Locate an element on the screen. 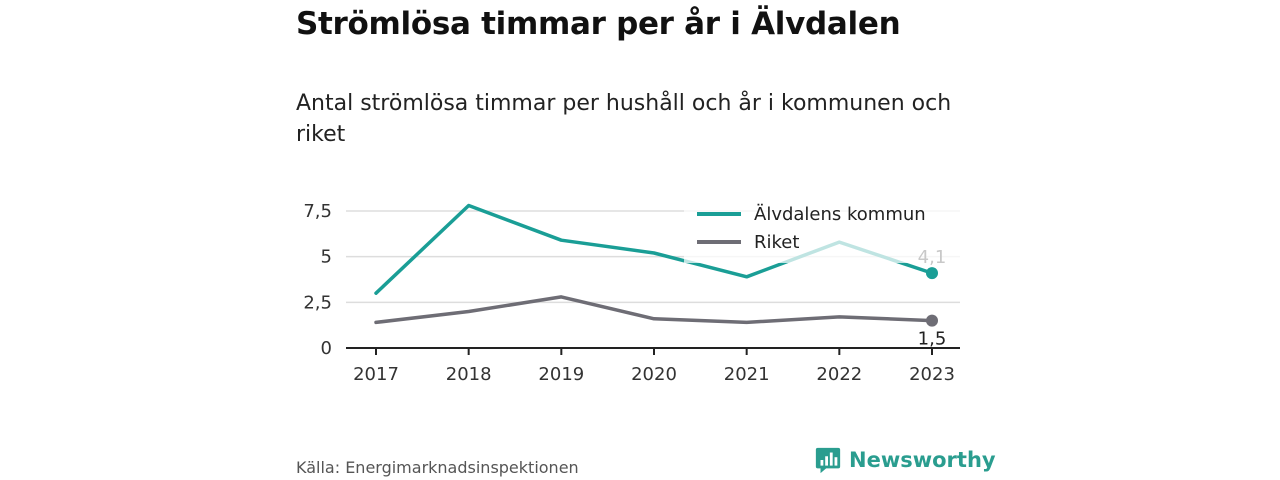 This screenshot has height=480, width=1280. x-tick-label: 2017 is located at coordinates (376, 374).